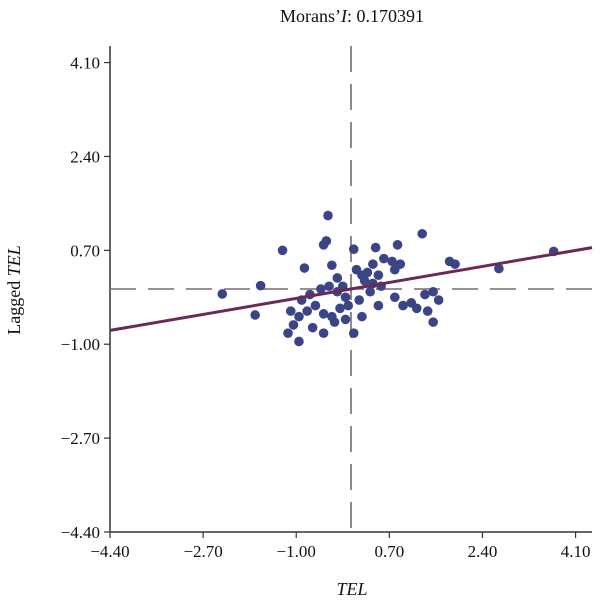 This screenshot has height=602, width=600. Describe the element at coordinates (389, 551) in the screenshot. I see `x-tick-label: 0.70` at that location.